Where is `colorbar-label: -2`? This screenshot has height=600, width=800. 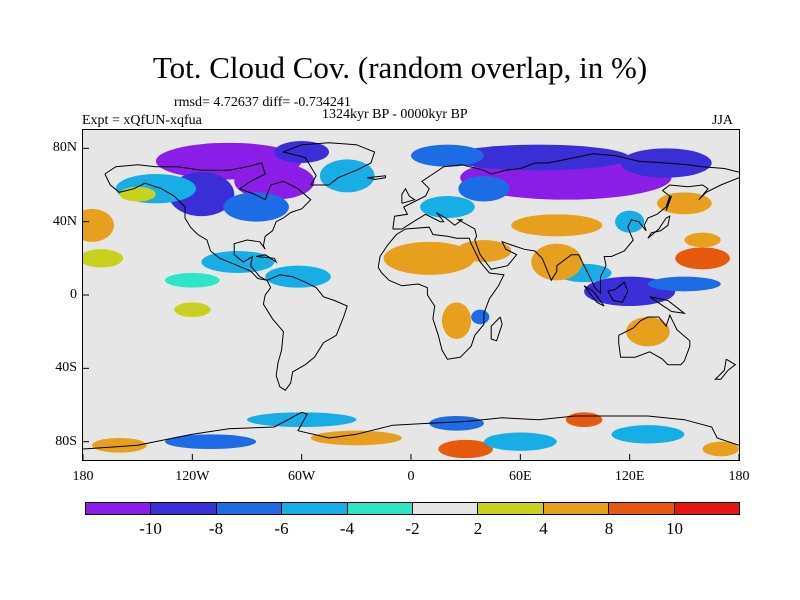 colorbar-label: -2 is located at coordinates (412, 528).